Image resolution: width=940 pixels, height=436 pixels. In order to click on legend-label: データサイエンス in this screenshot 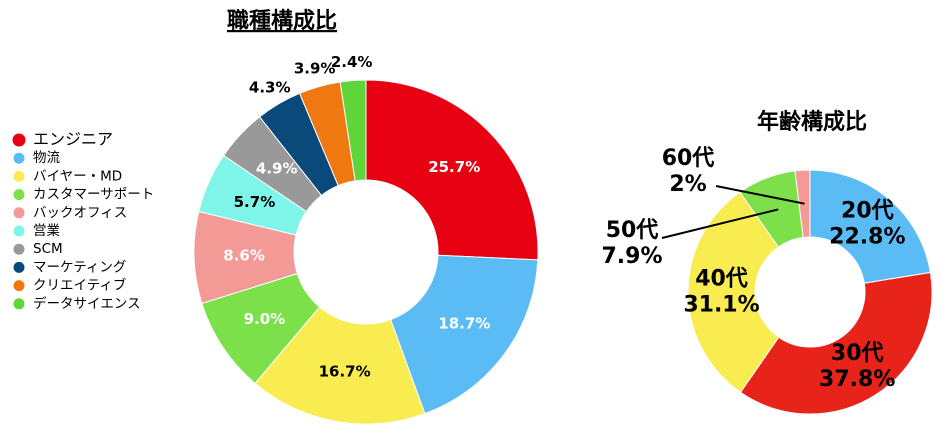, I will do `click(87, 303)`.